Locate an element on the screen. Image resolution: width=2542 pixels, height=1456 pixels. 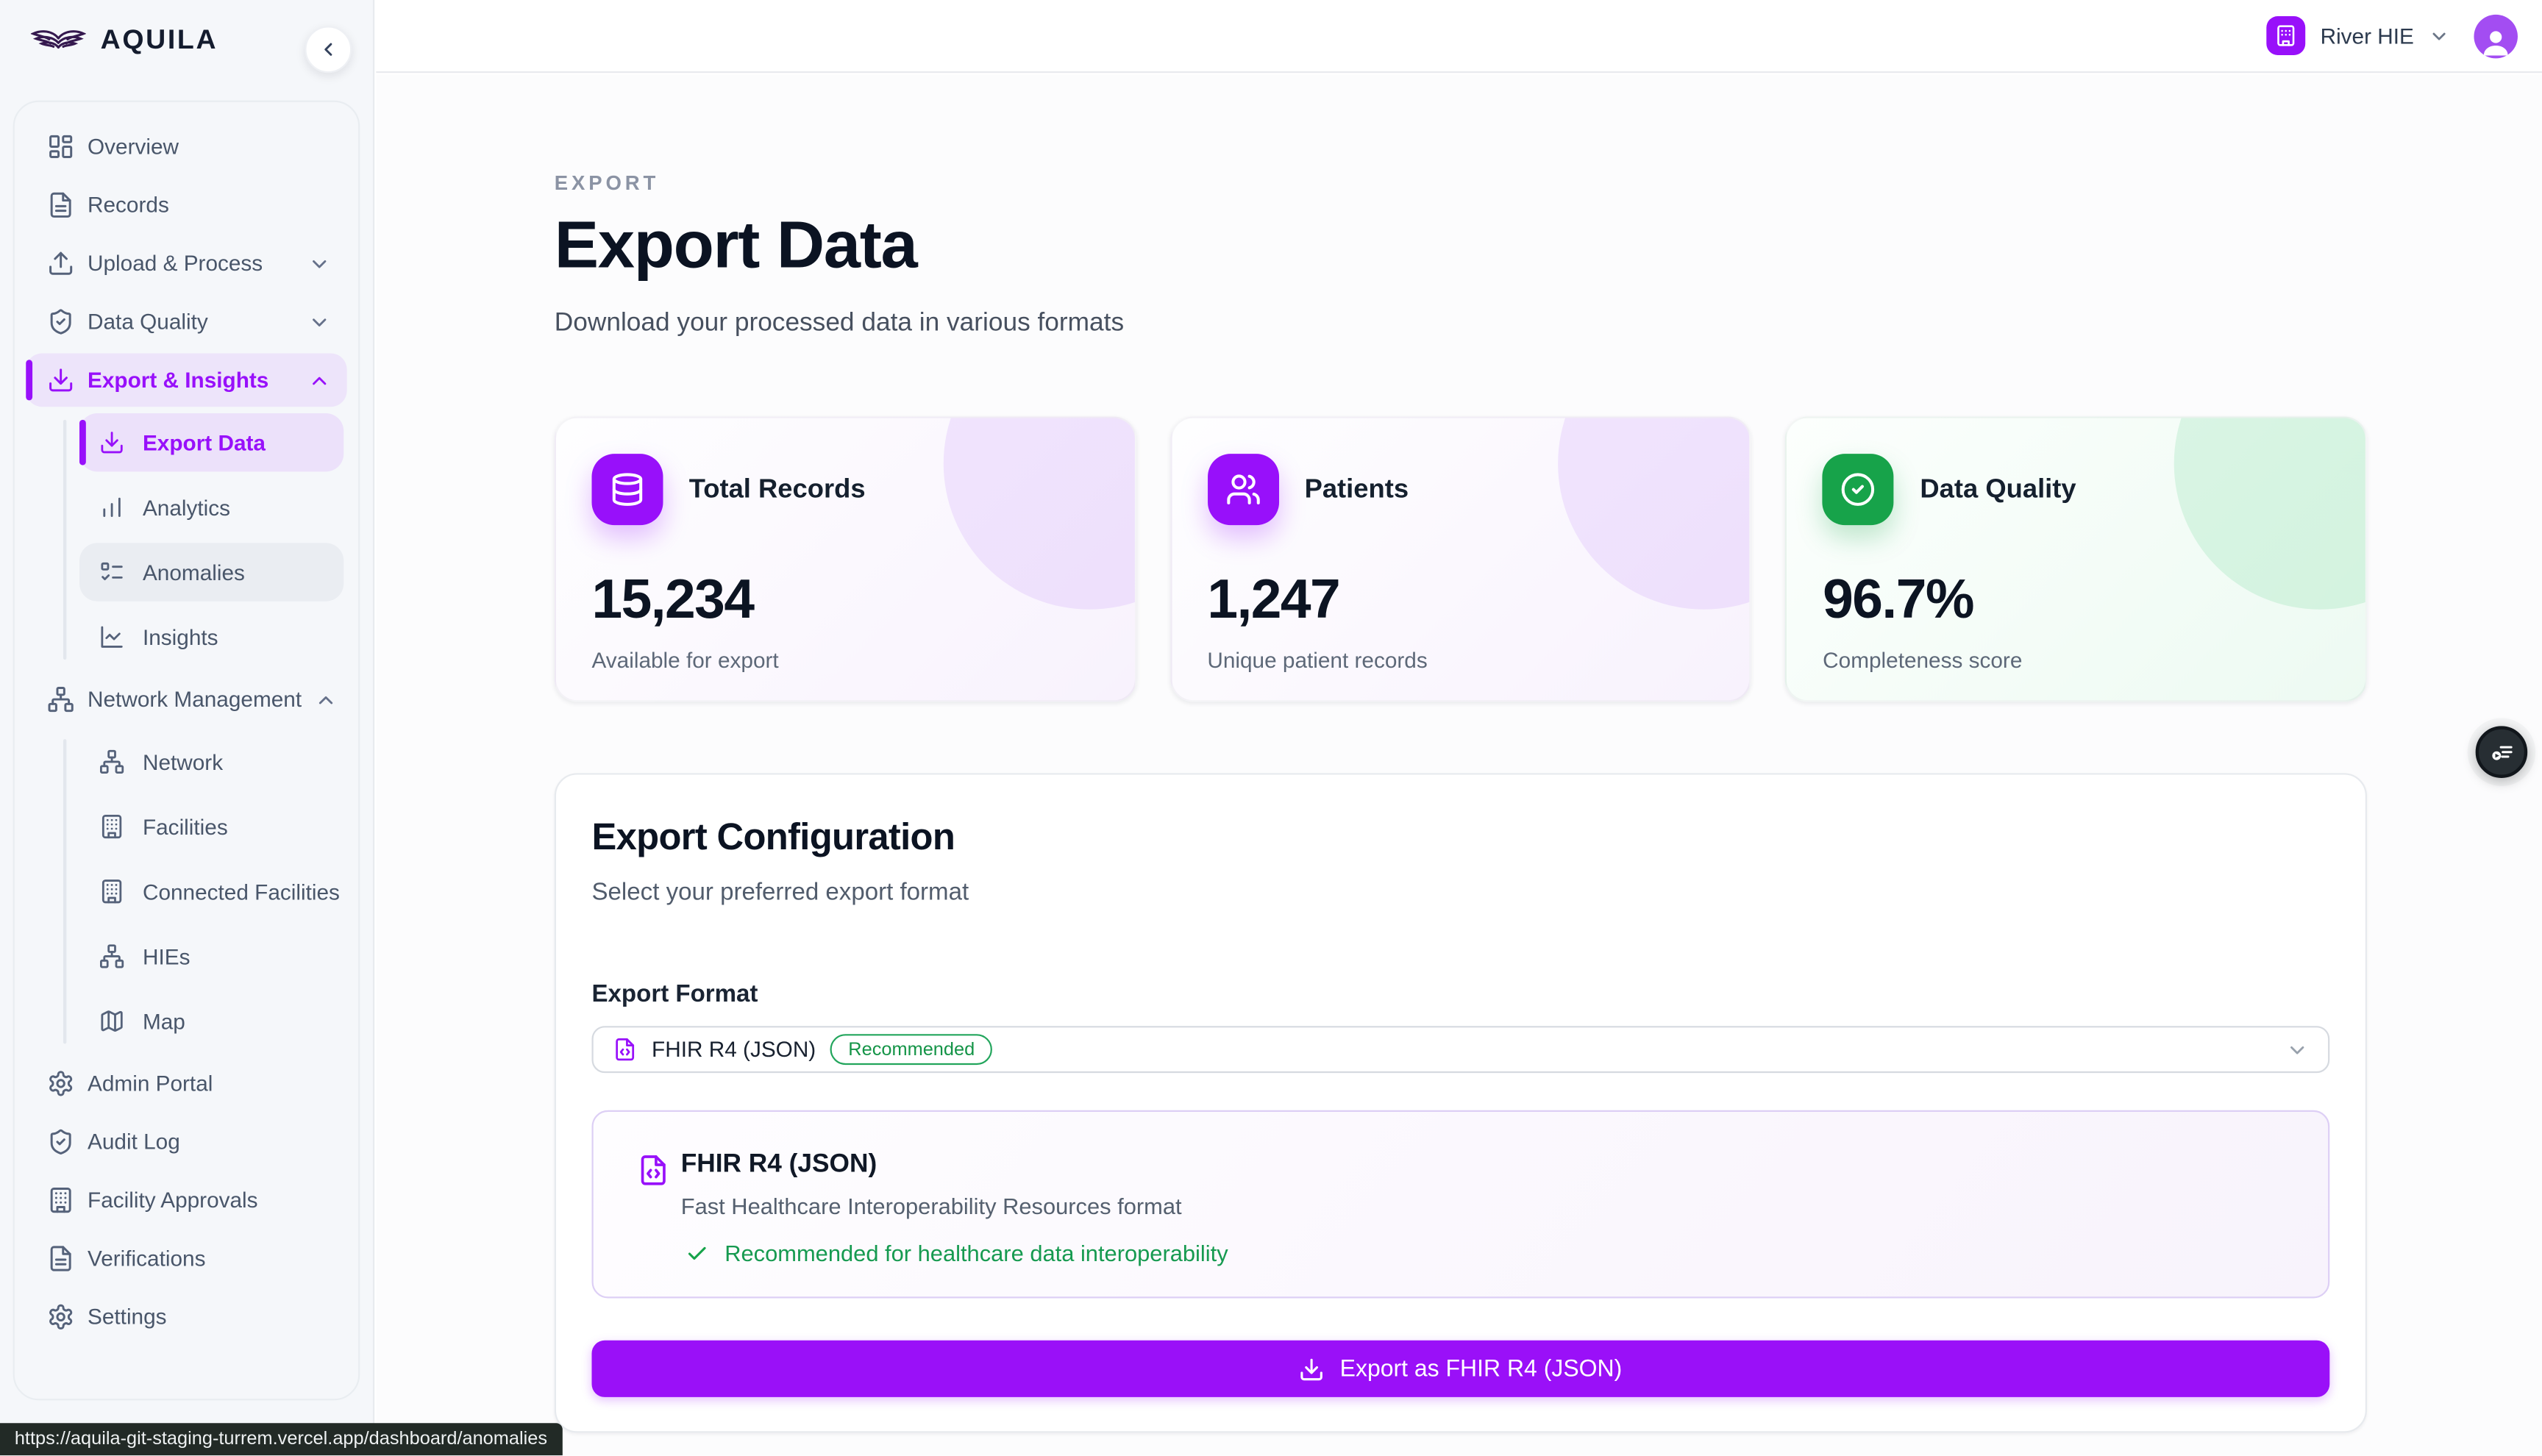
stat-label: Total Records is located at coordinates (777, 489).